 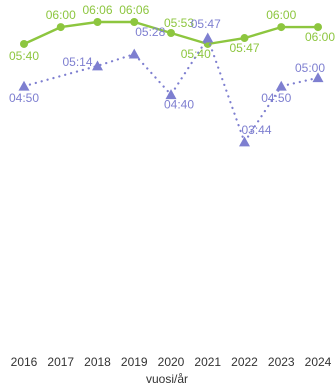 I want to click on x-axis: 2016 2017 2018 2019 2020 2021 2022 2023 2024, so click(x=171, y=362).